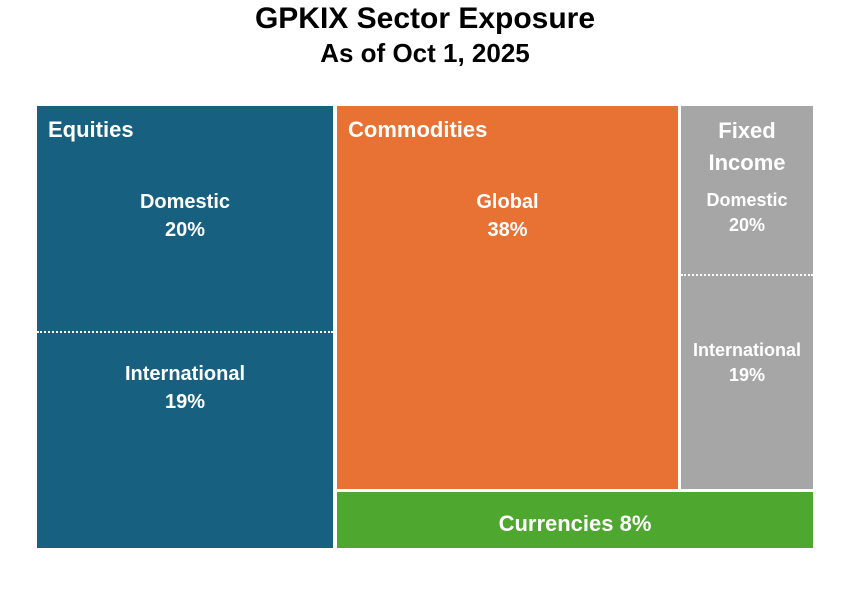 The image size is (850, 610). Describe the element at coordinates (418, 129) in the screenshot. I see `commodities-label: Commodities` at that location.